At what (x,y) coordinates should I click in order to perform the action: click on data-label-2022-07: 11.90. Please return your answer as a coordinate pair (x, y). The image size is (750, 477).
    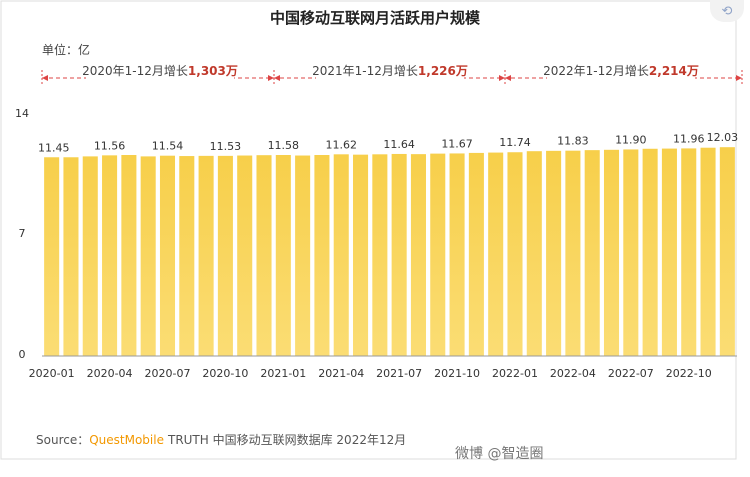
    Looking at the image, I should click on (631, 139).